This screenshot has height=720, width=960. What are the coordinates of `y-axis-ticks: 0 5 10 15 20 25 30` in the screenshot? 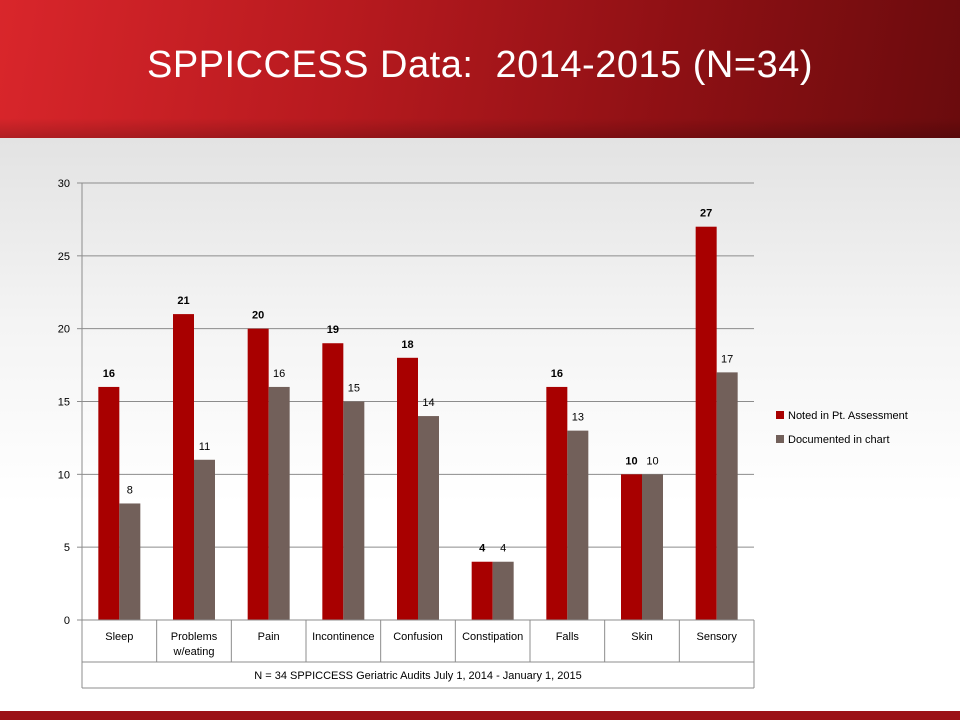 It's located at (70, 402).